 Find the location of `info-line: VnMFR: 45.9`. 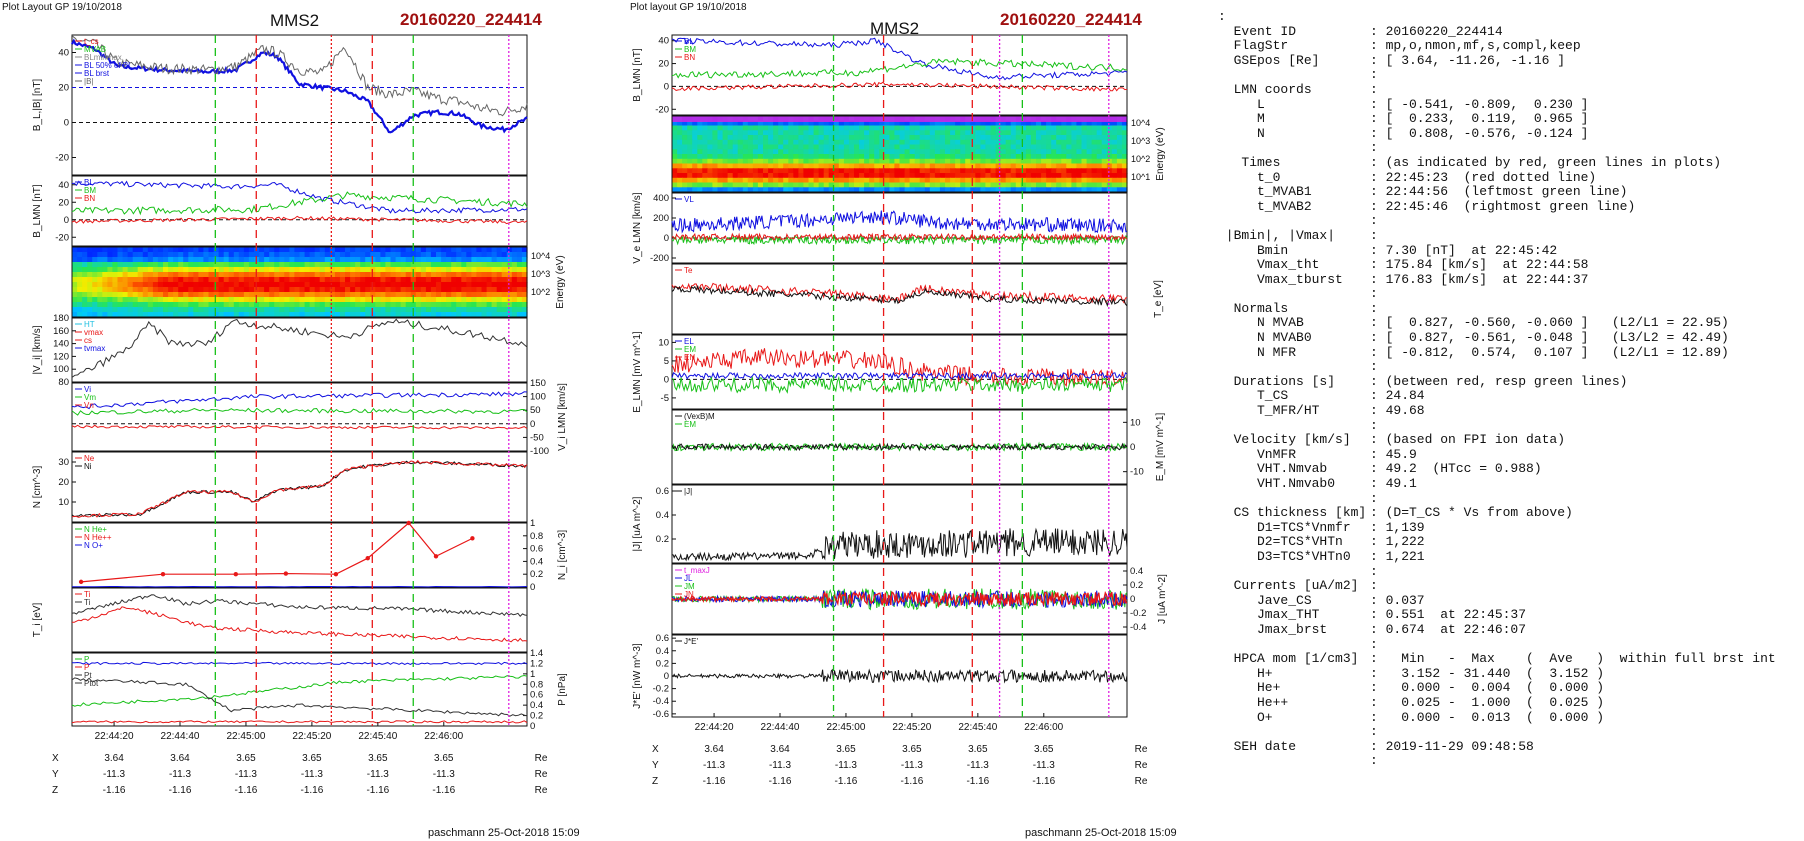

info-line: VnMFR: 45.9 is located at coordinates (1508, 455).